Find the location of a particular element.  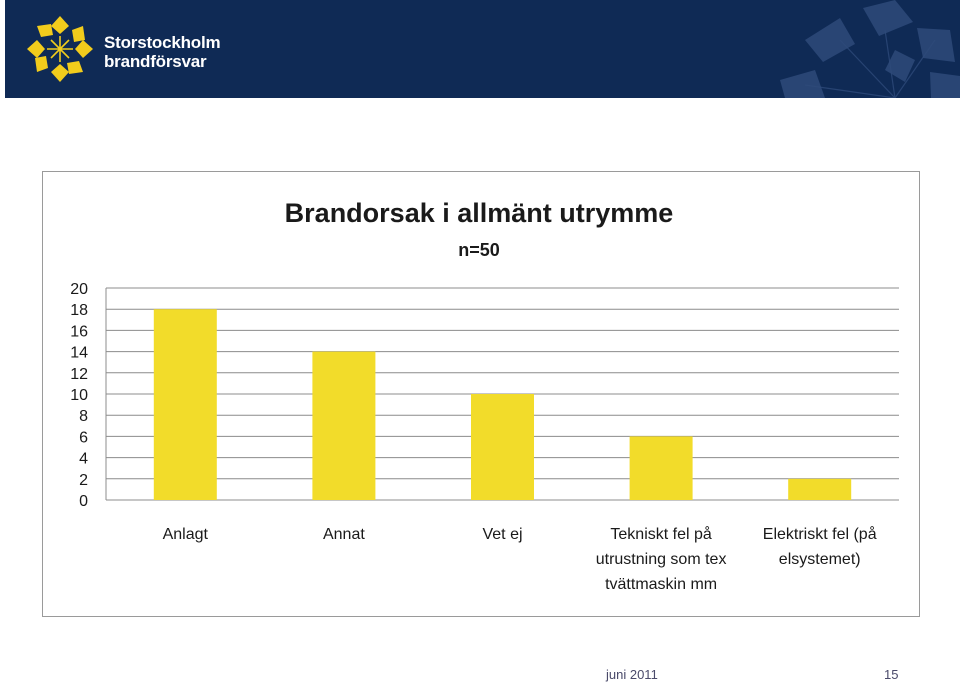

y-tick-label: 18 is located at coordinates (79, 310).